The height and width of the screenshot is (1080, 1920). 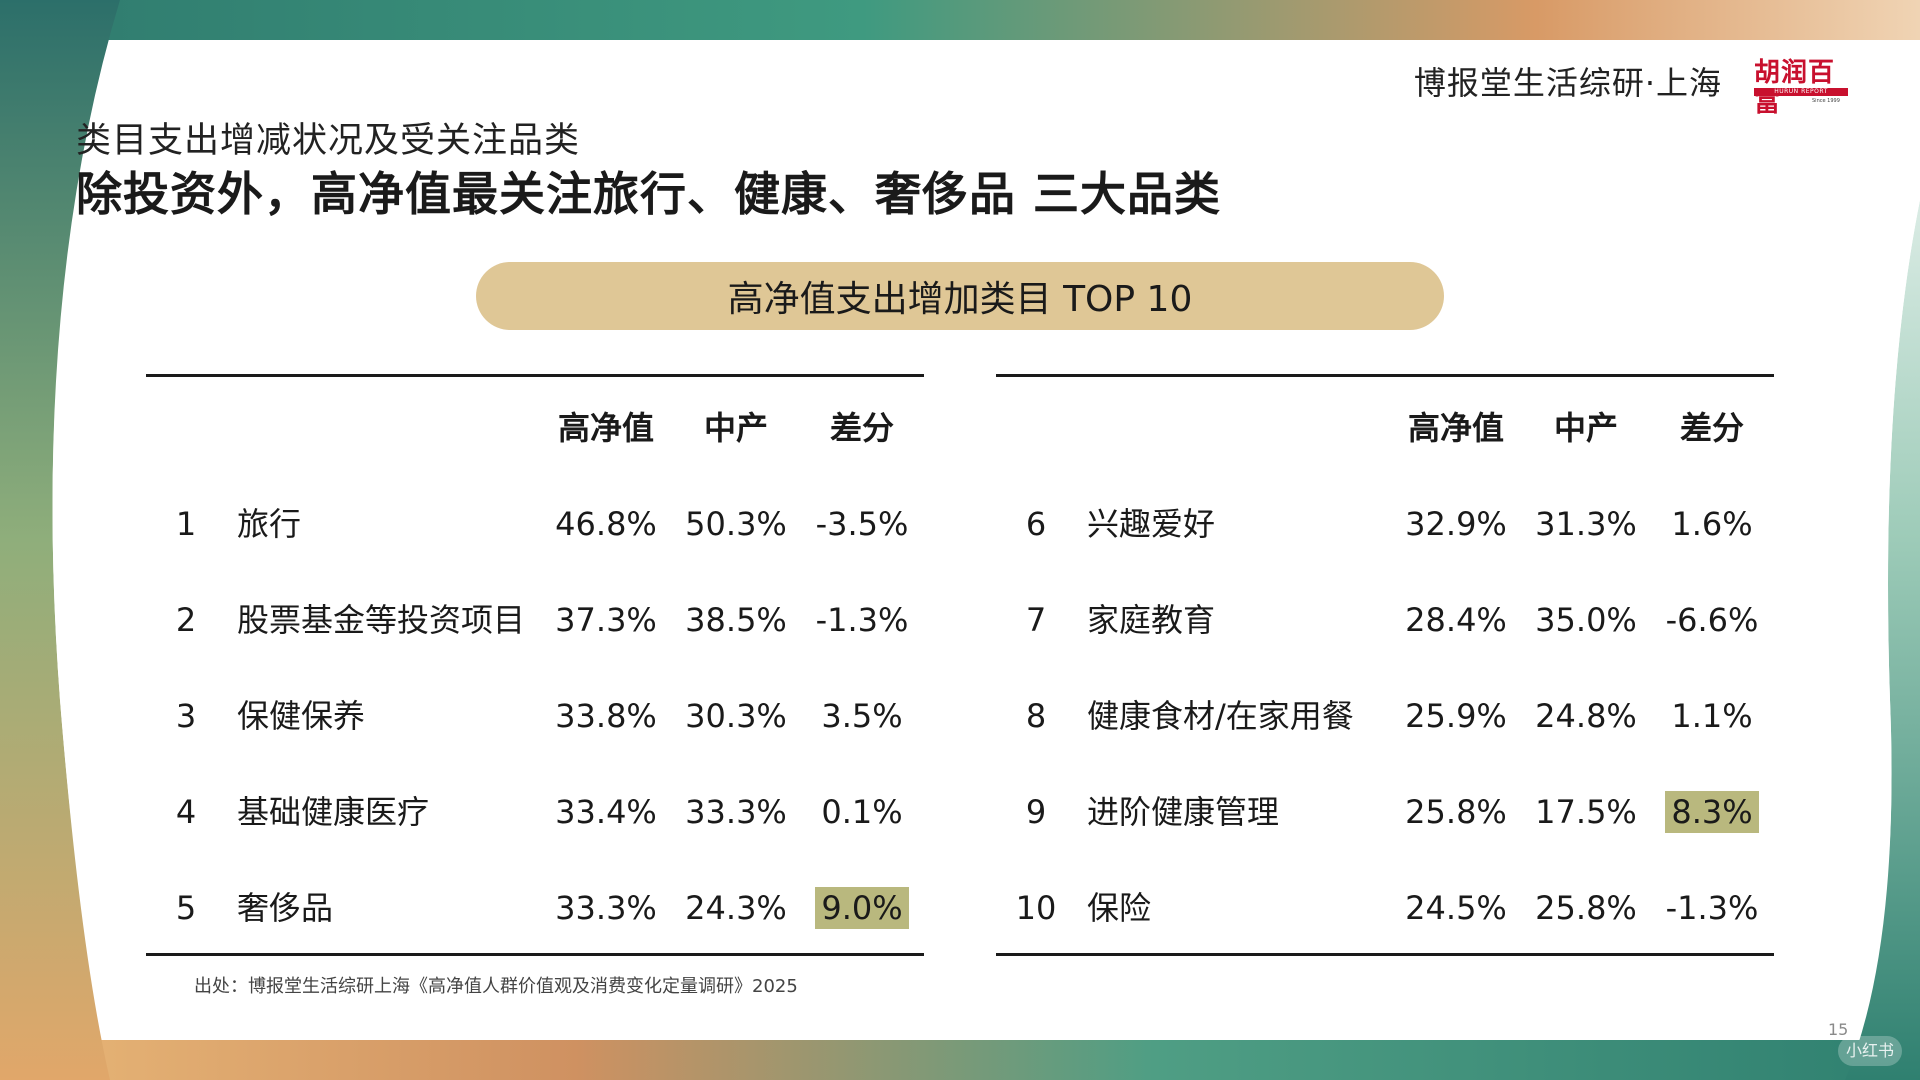 What do you see at coordinates (1036, 716) in the screenshot?
I see `rank-cell: 8` at bounding box center [1036, 716].